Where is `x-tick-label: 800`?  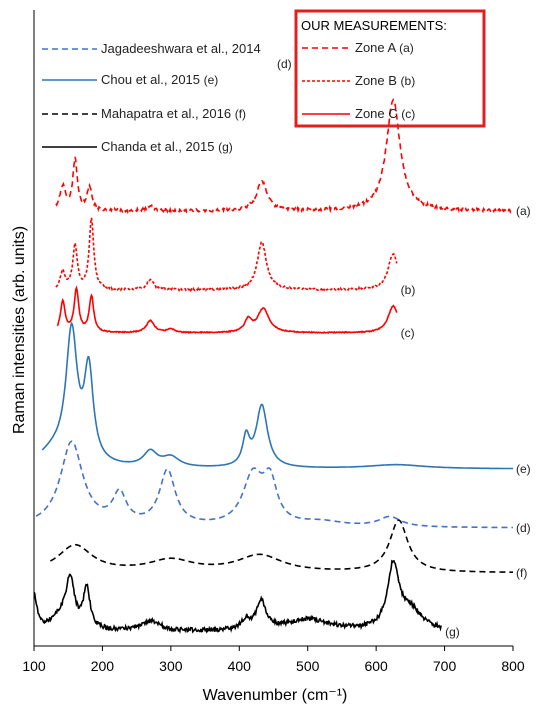 x-tick-label: 800 is located at coordinates (513, 666).